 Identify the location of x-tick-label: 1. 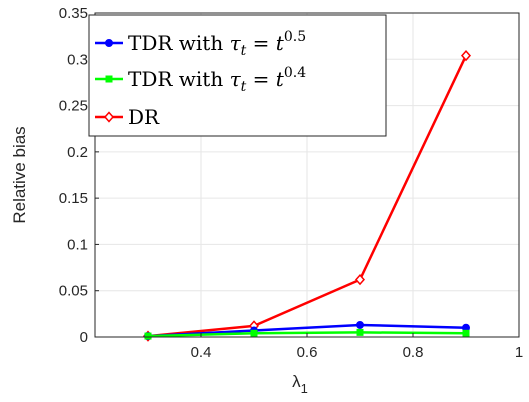
(519, 352).